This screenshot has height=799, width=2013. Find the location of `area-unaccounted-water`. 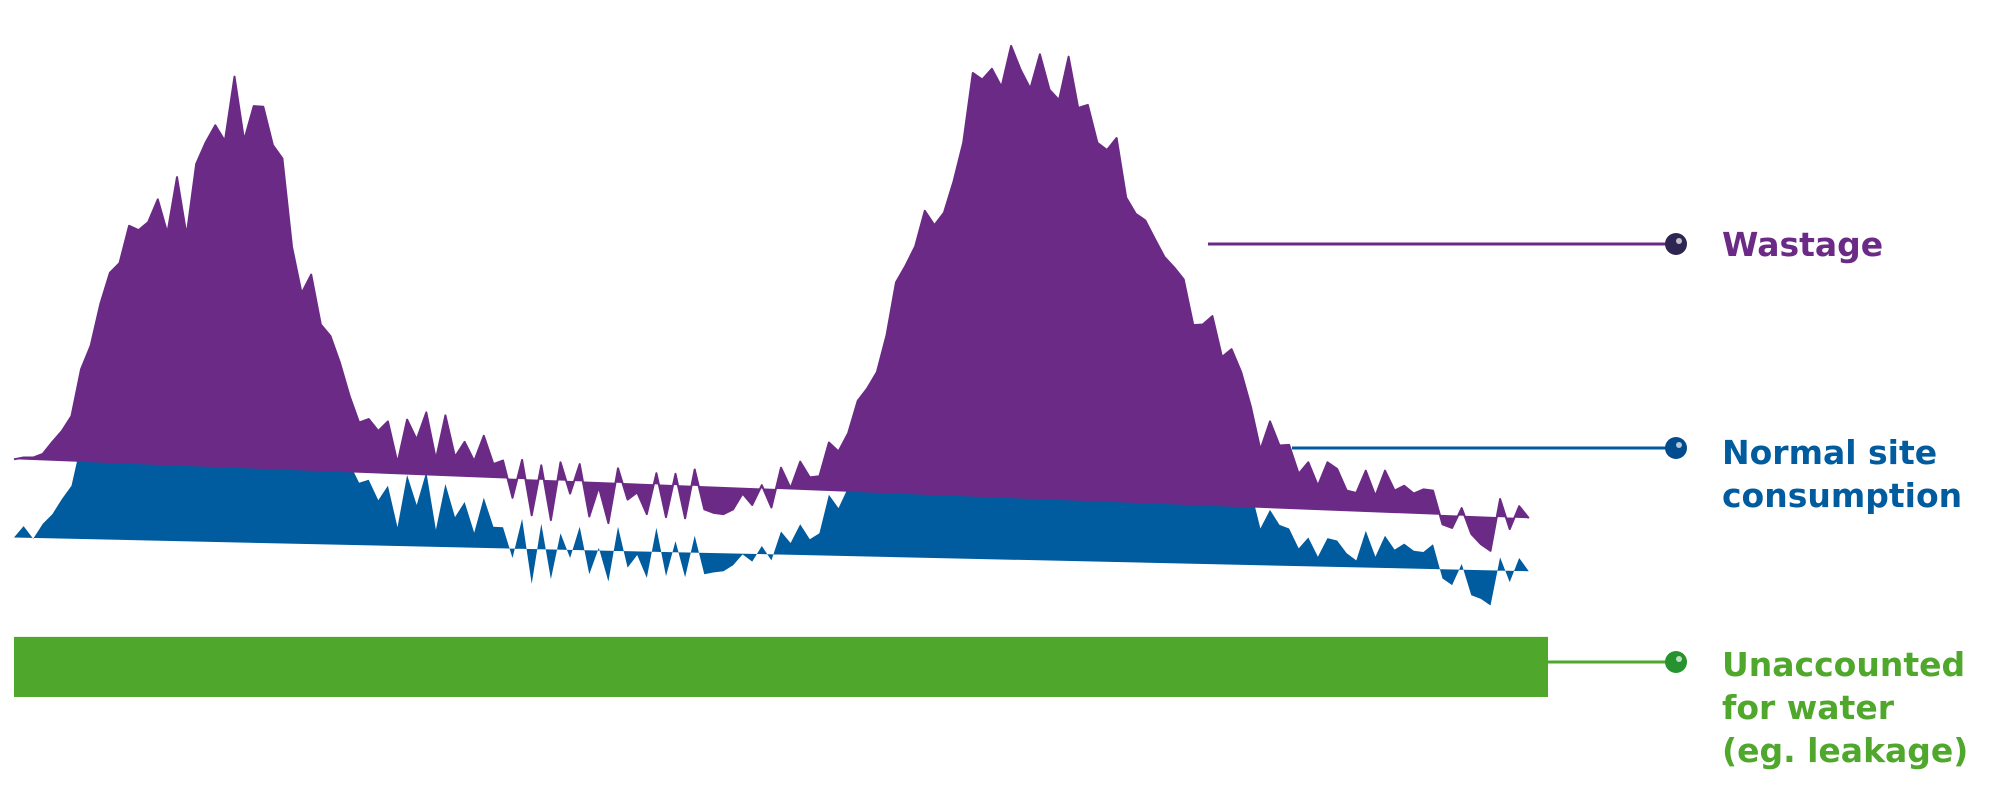

area-unaccounted-water is located at coordinates (781, 666).